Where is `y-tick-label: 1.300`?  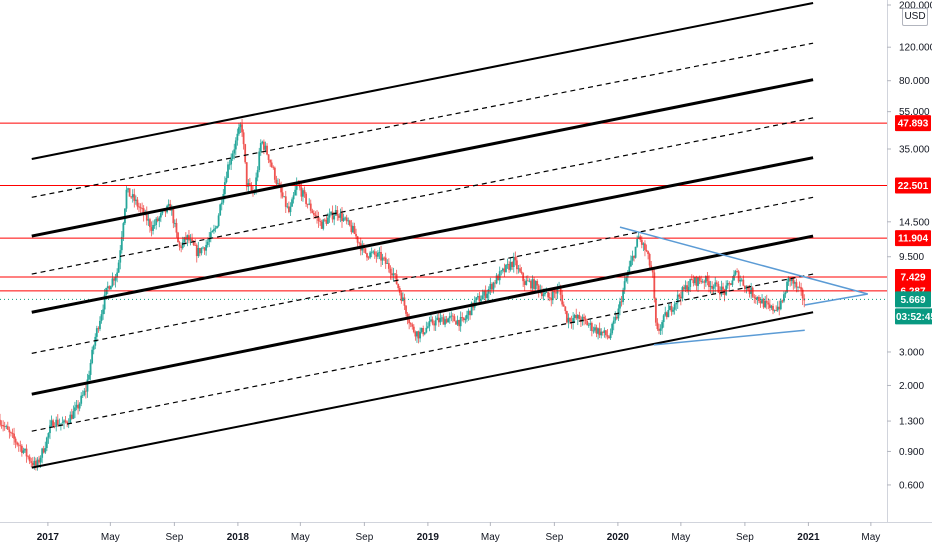 y-tick-label: 1.300 is located at coordinates (911, 422).